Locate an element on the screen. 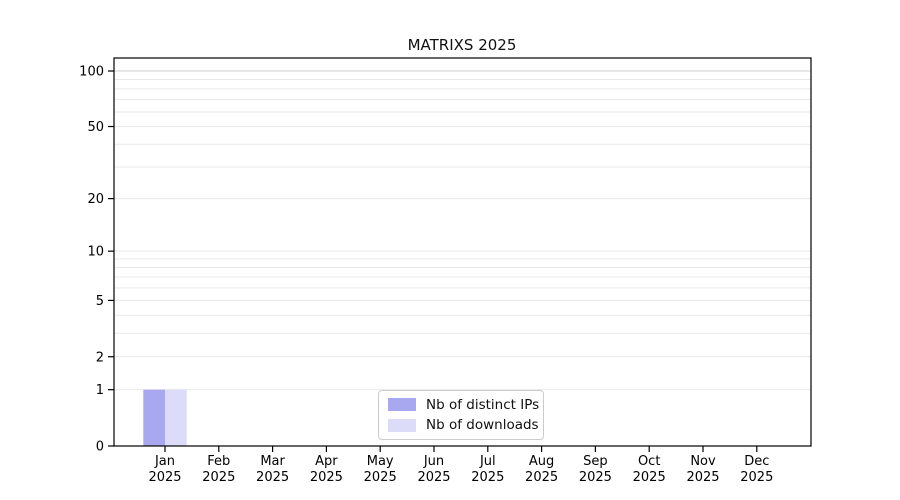  x-tick-label: May 2025 is located at coordinates (380, 469).